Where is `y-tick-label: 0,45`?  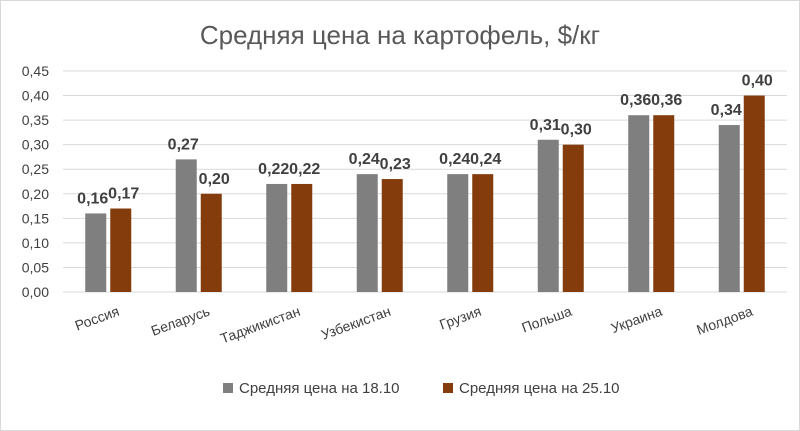 y-tick-label: 0,45 is located at coordinates (35, 71).